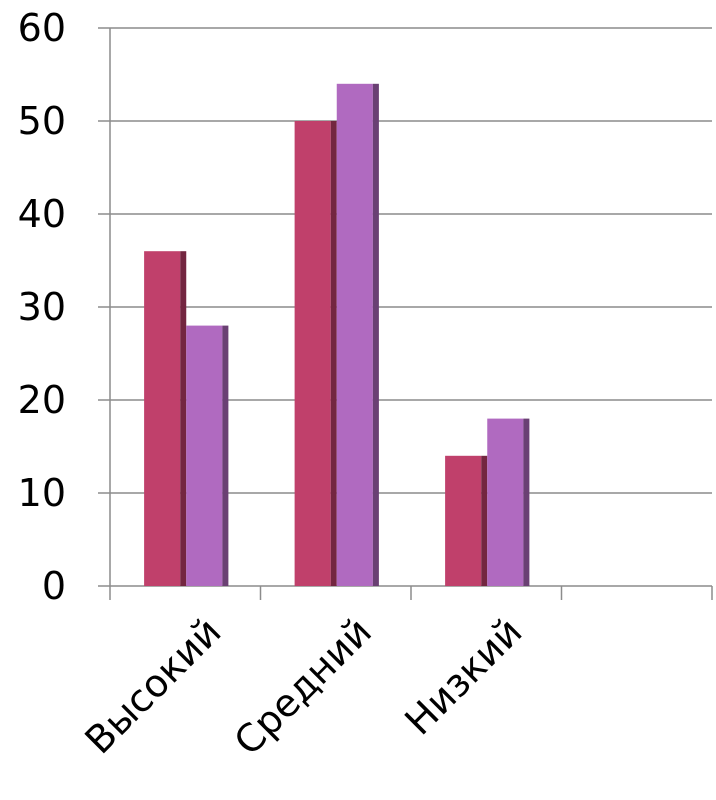 Image resolution: width=716 pixels, height=800 pixels. Describe the element at coordinates (303, 686) in the screenshot. I see `x-category-label: Средний` at that location.